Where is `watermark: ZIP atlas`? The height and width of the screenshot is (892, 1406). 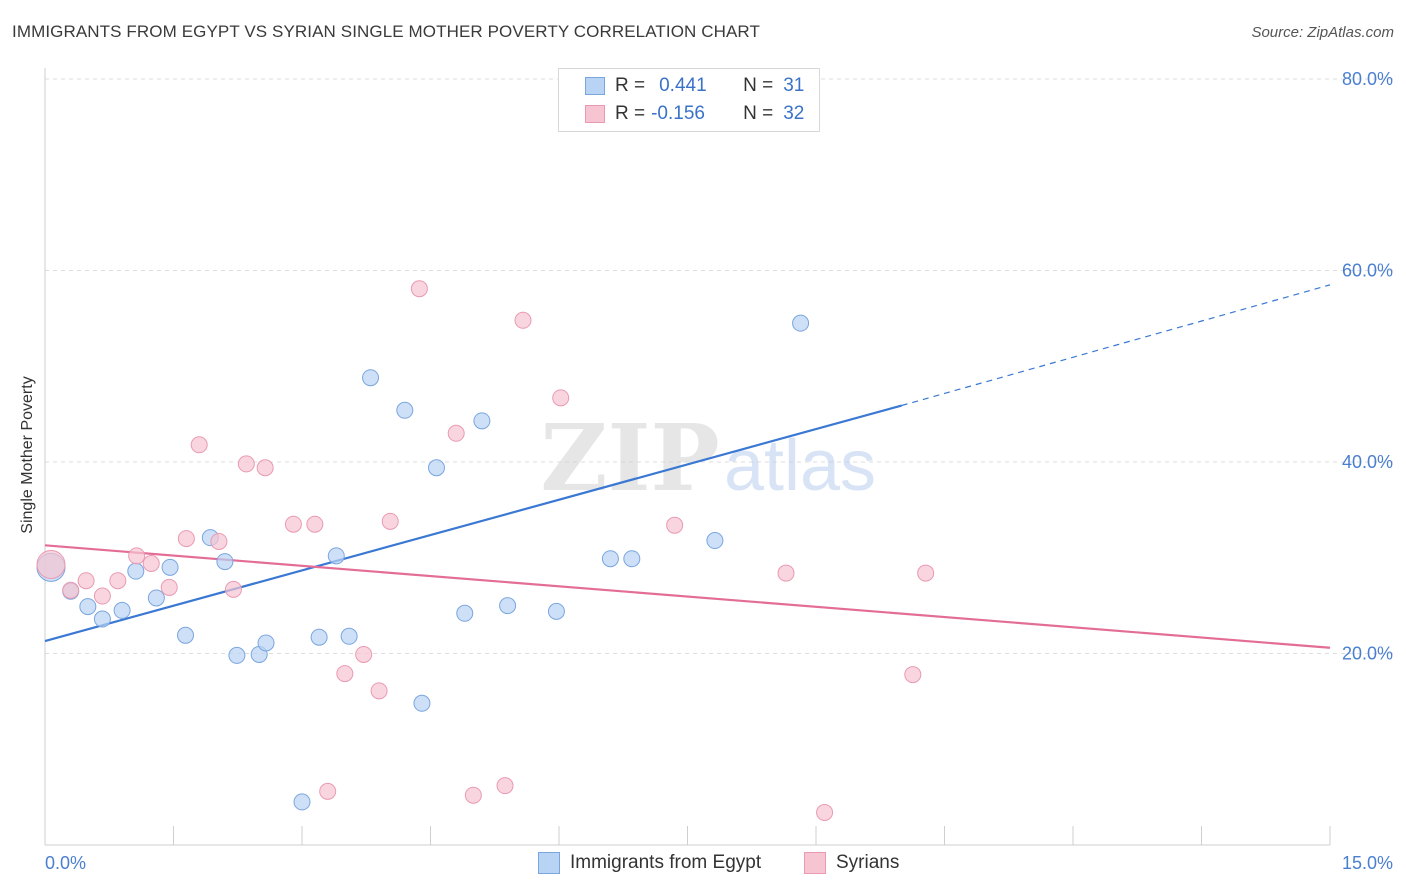
watermark: ZIP atlas is located at coordinates (708, 458).